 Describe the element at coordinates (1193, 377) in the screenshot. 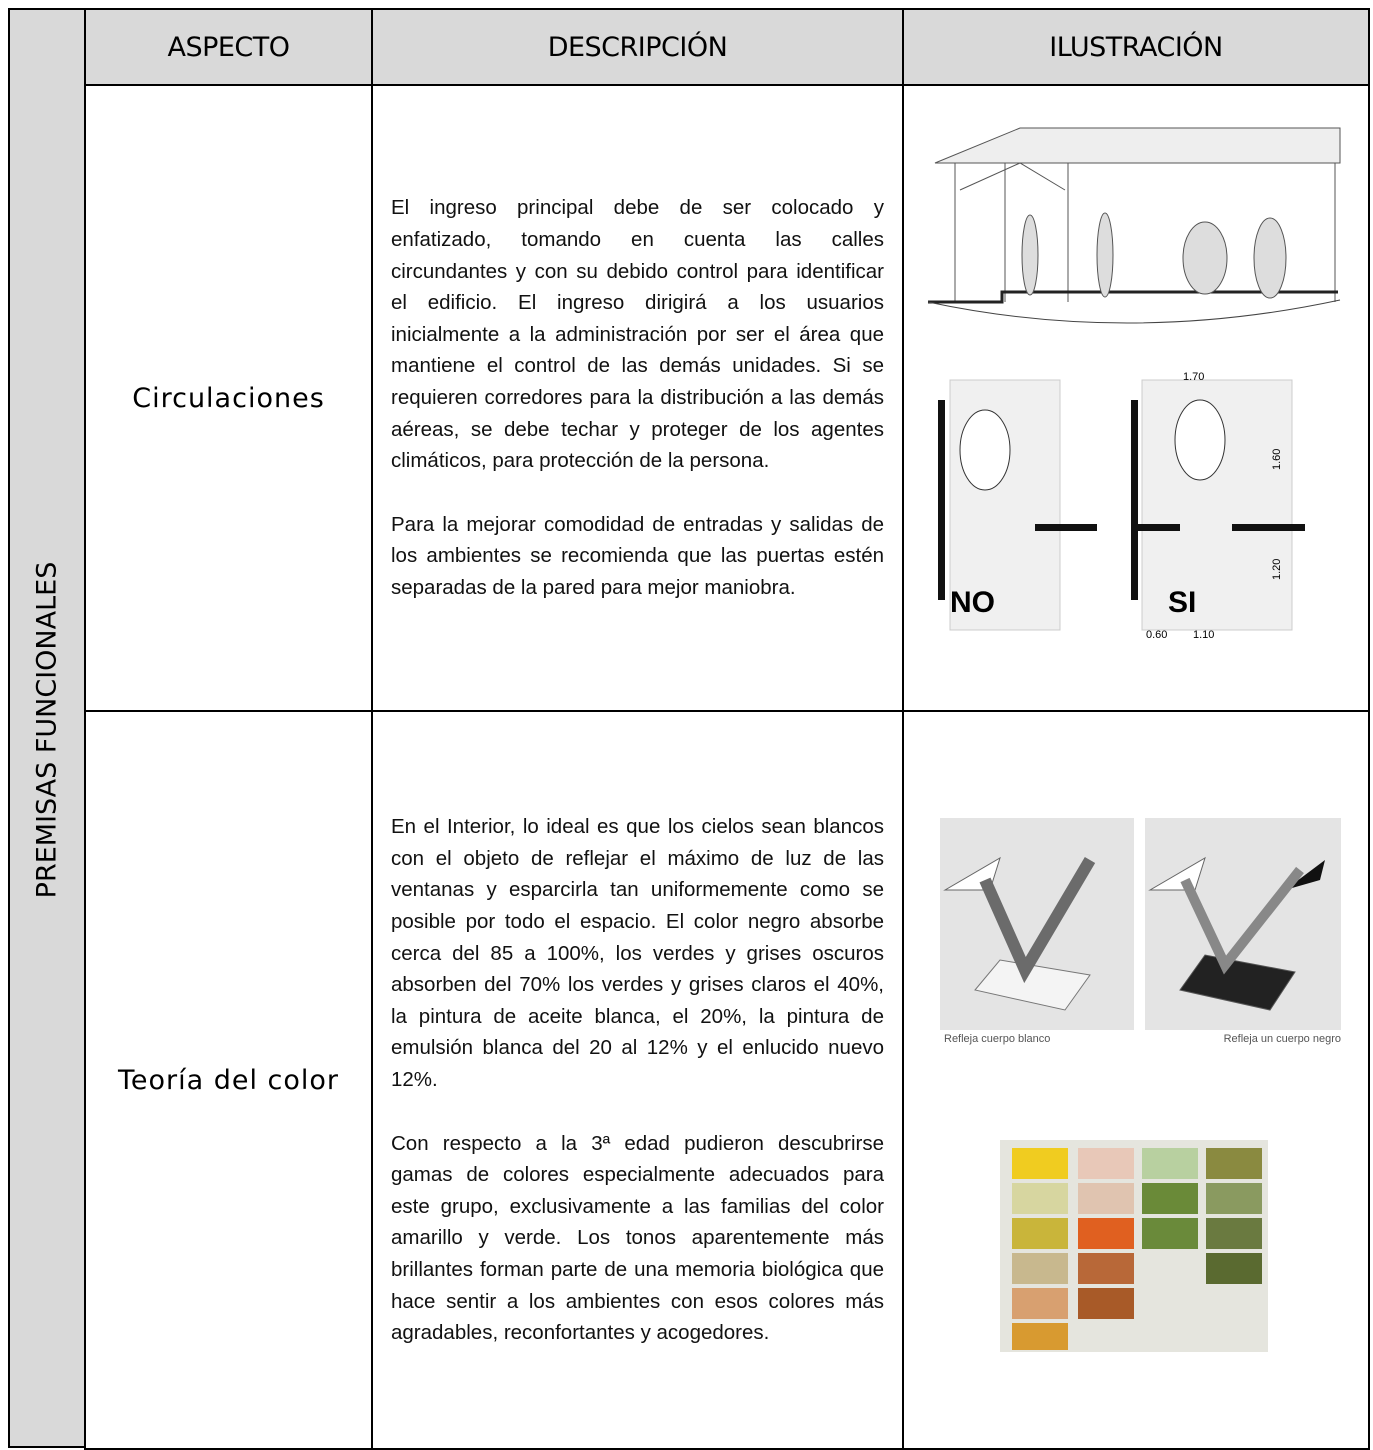

I see `dimension: 1.70` at that location.